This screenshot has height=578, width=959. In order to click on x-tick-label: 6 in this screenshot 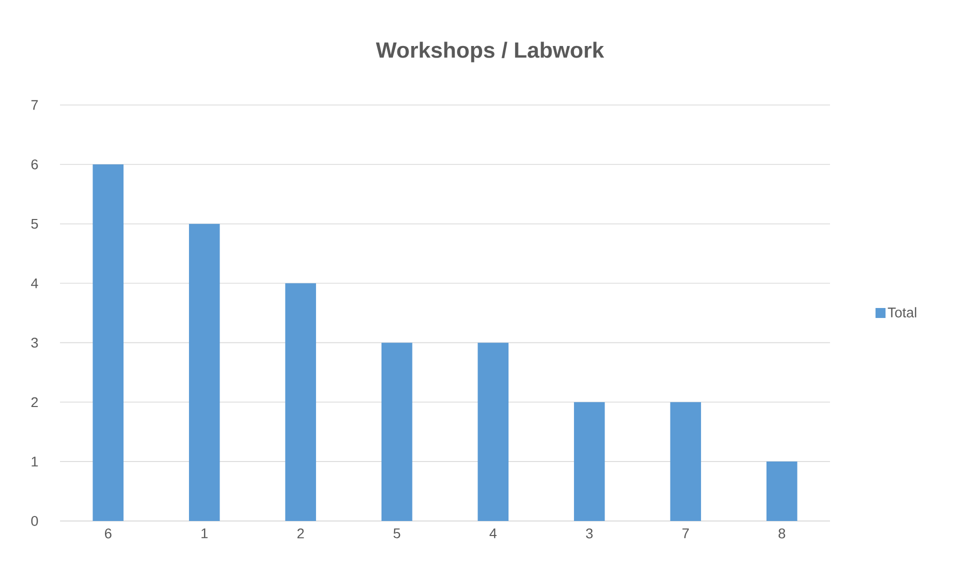, I will do `click(108, 533)`.